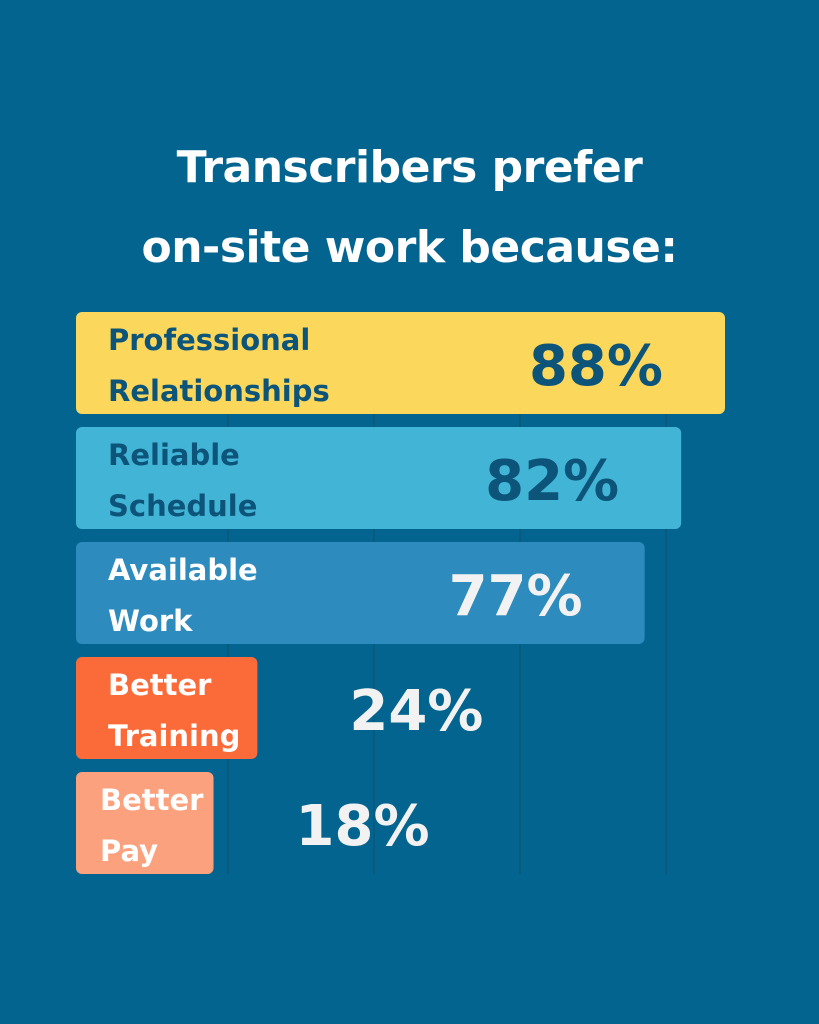 This screenshot has width=819, height=1024. What do you see at coordinates (363, 826) in the screenshot?
I see `value-label-5: 18%` at bounding box center [363, 826].